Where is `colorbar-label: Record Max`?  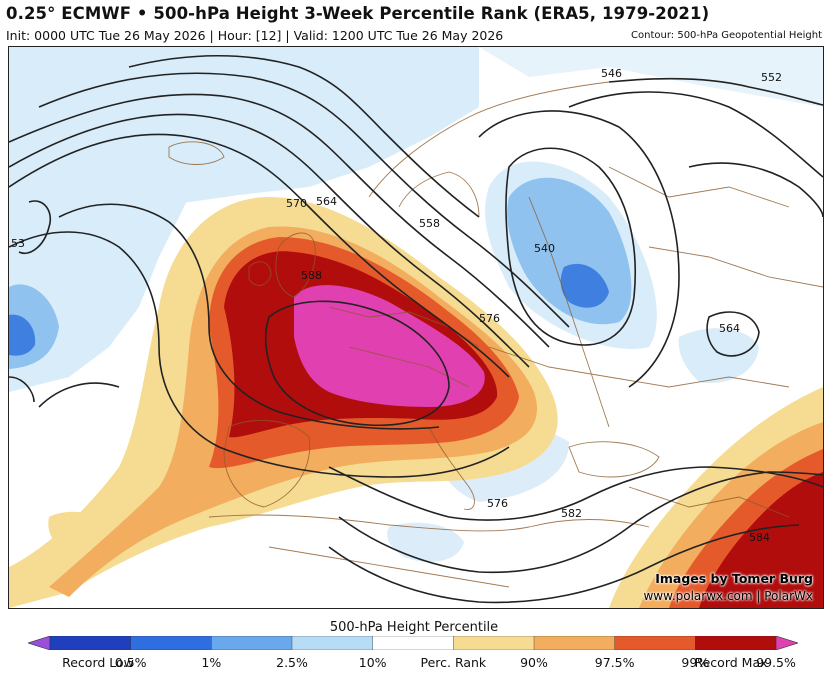 colorbar-label: Record Max is located at coordinates (731, 662).